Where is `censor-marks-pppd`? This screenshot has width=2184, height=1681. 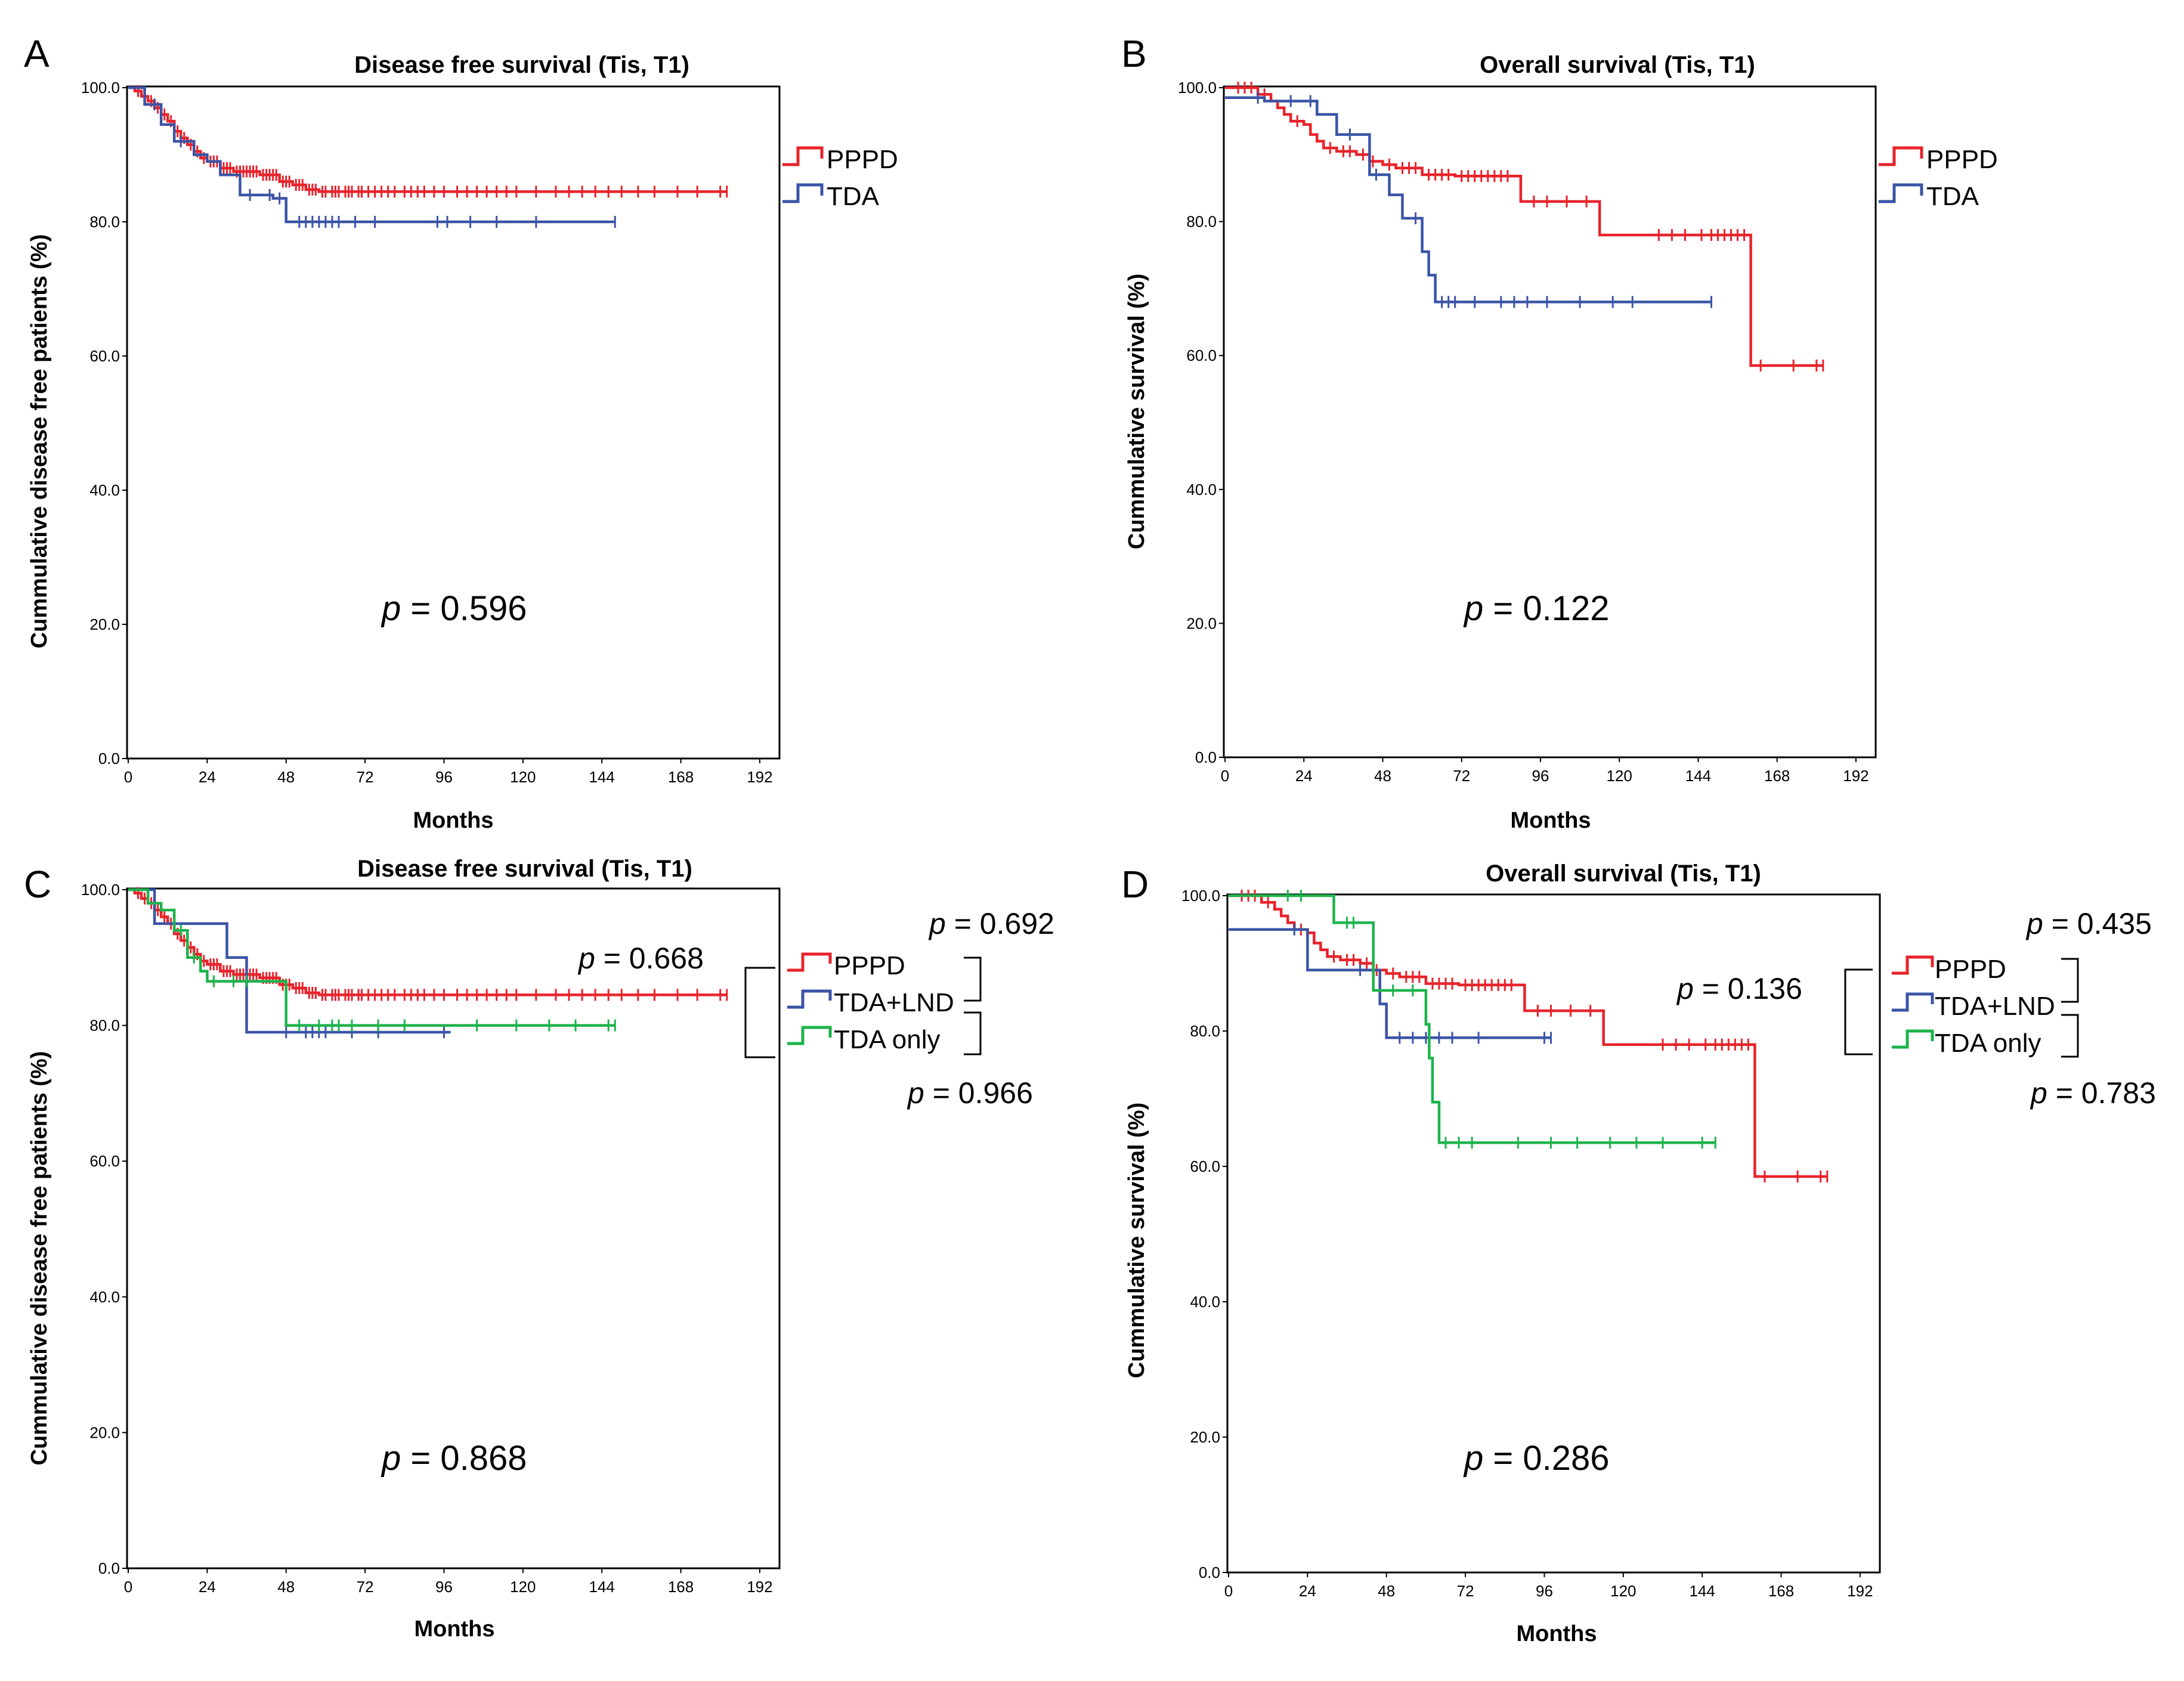
censor-marks-pppd is located at coordinates (1530, 227).